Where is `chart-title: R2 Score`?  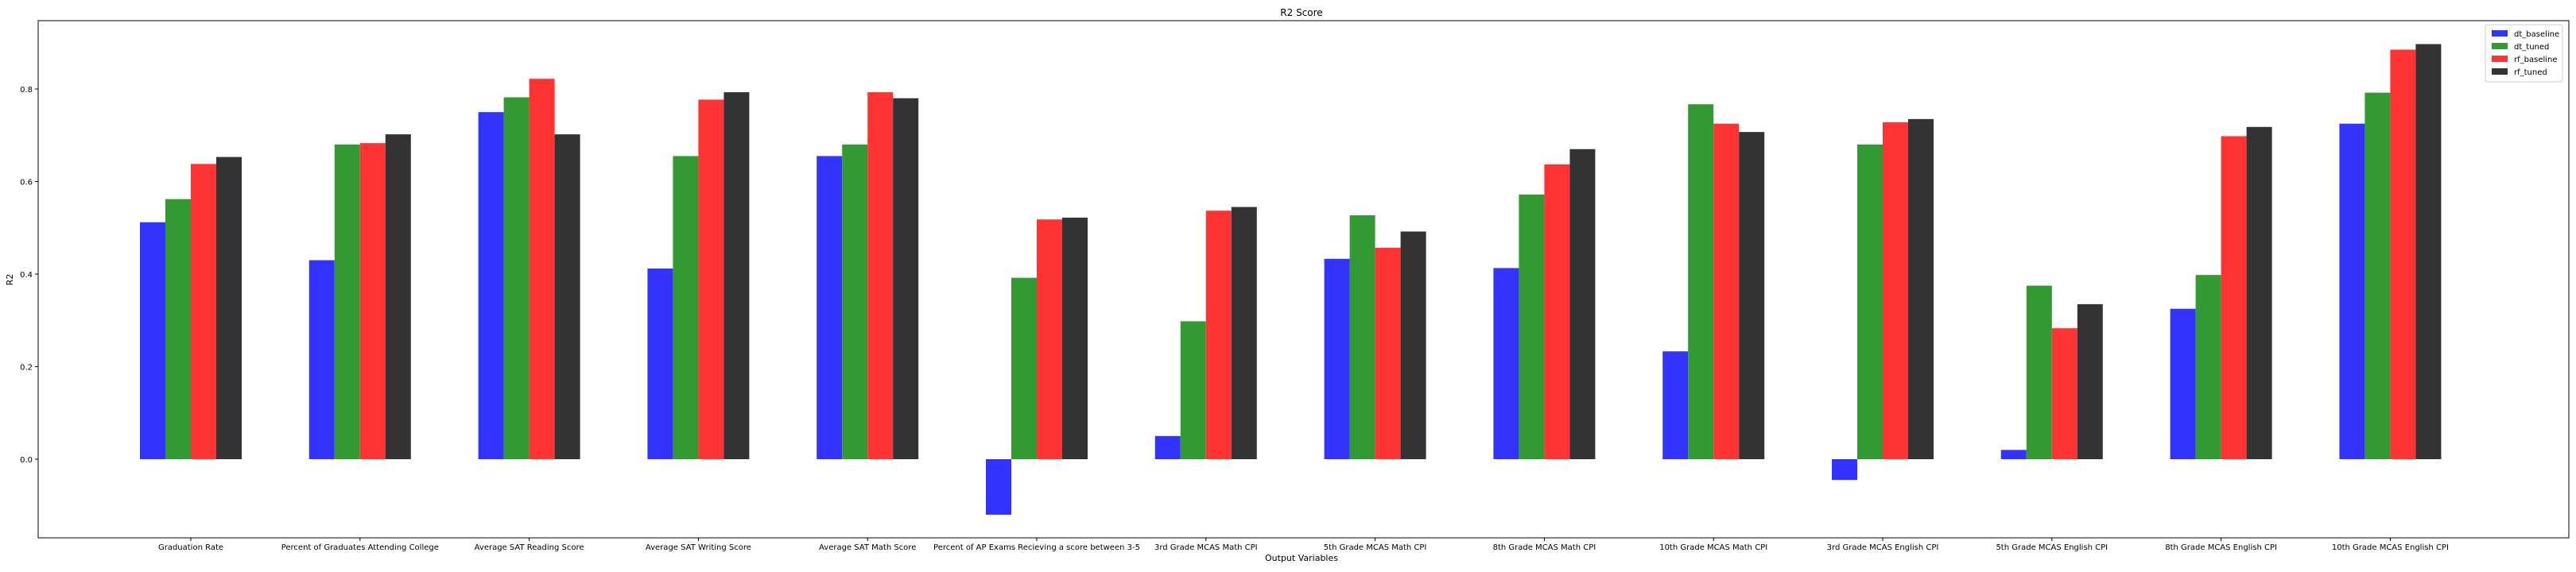 chart-title: R2 Score is located at coordinates (1301, 12).